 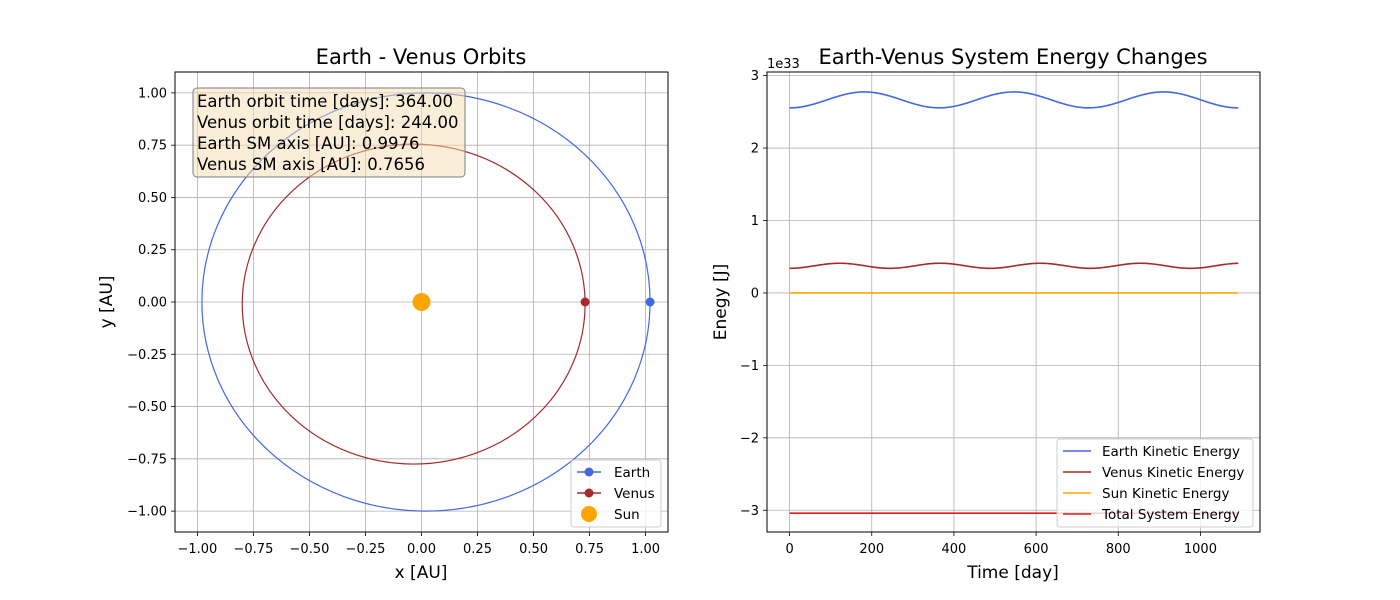 What do you see at coordinates (1171, 452) in the screenshot?
I see `legend-earth-ke-label: Earth Kinetic Energy` at bounding box center [1171, 452].